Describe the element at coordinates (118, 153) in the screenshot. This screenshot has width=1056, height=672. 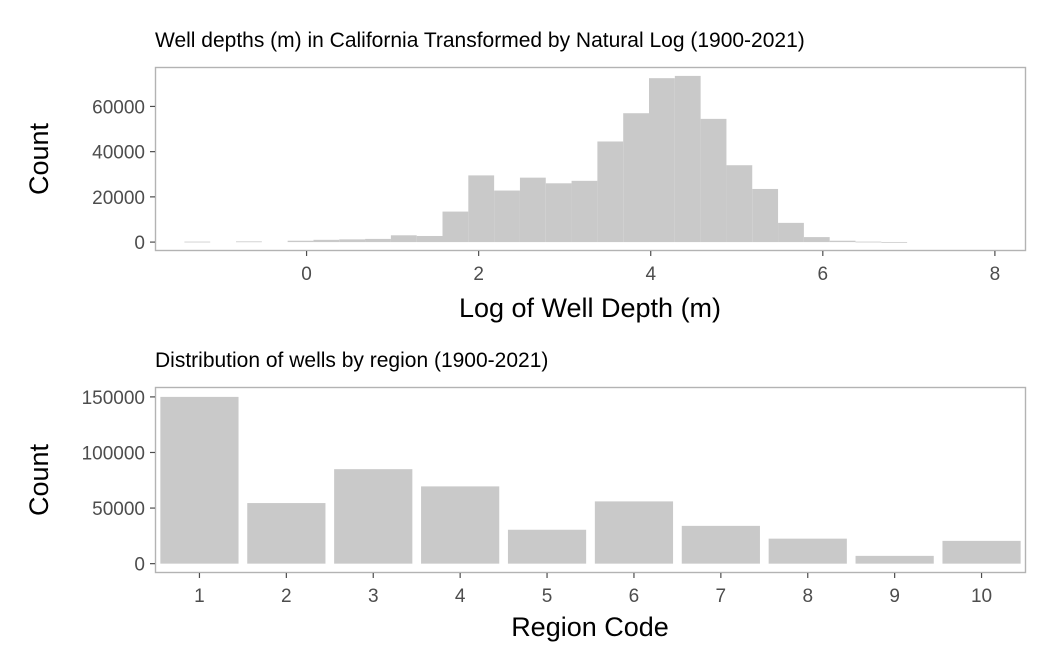
I see `y-tick-label: 40000` at that location.